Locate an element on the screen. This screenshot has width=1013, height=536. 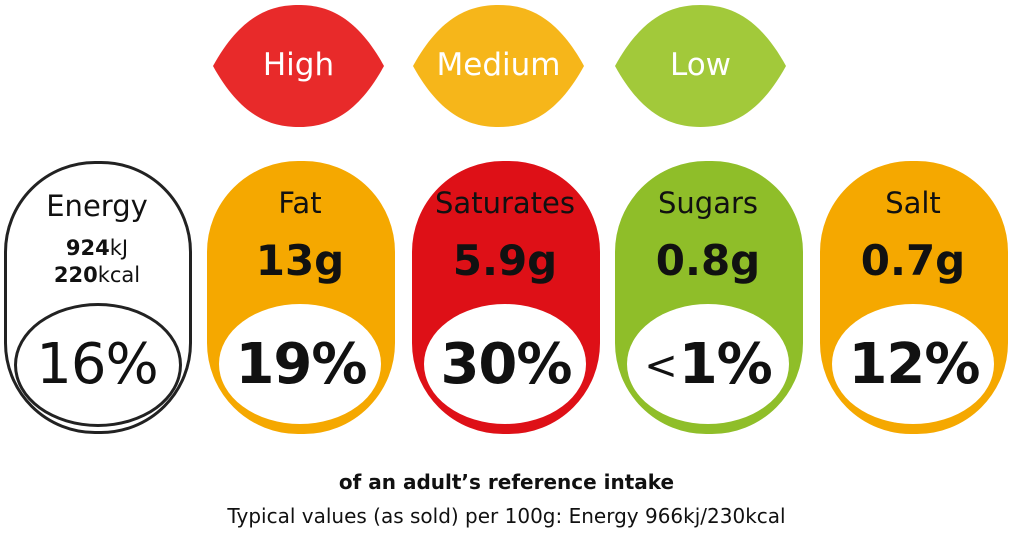
legend-medium: Medium is located at coordinates (498, 66).